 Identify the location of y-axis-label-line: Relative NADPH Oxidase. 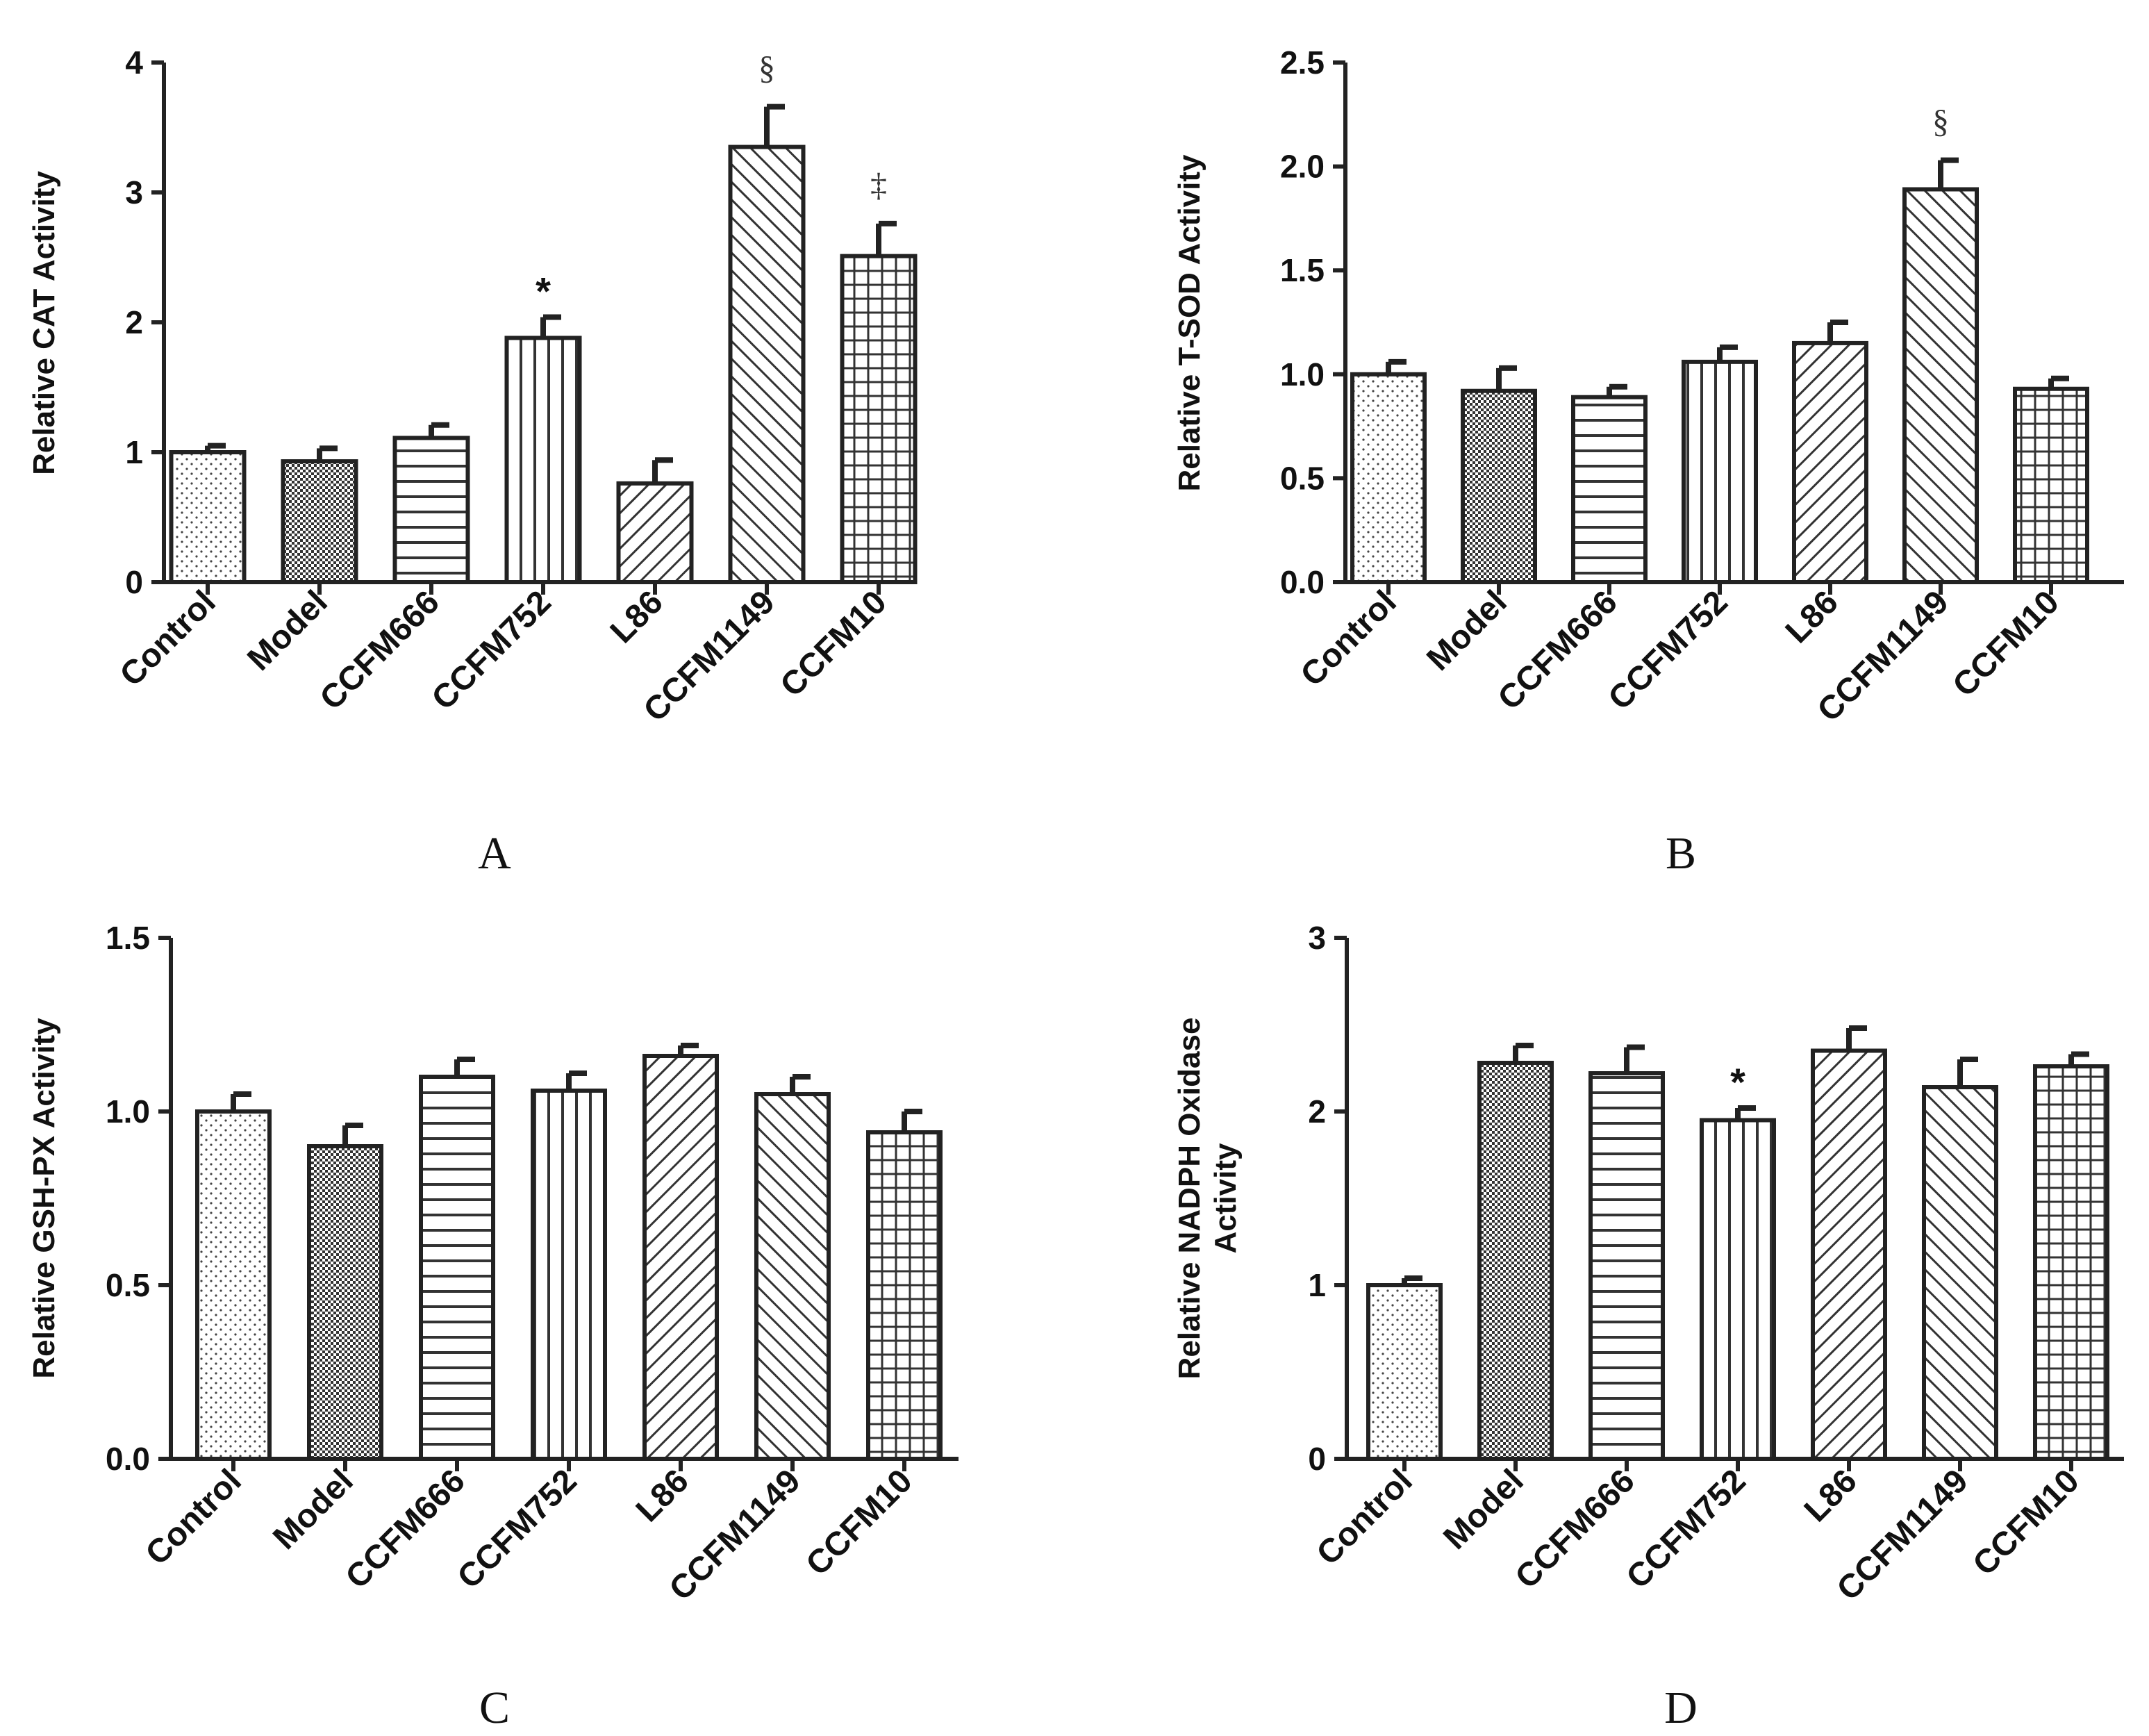
(1189, 1199).